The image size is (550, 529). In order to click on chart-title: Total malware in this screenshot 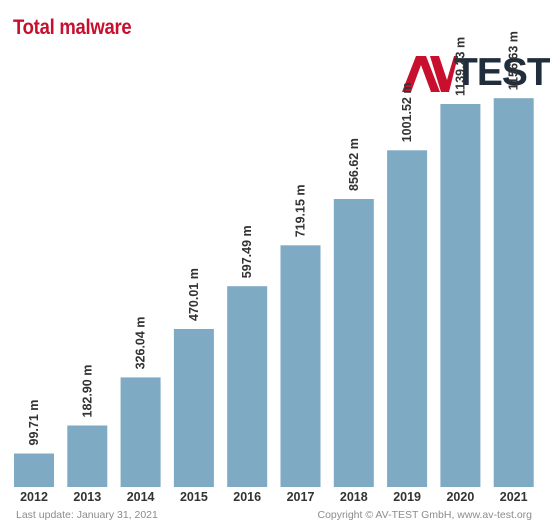, I will do `click(72, 27)`.